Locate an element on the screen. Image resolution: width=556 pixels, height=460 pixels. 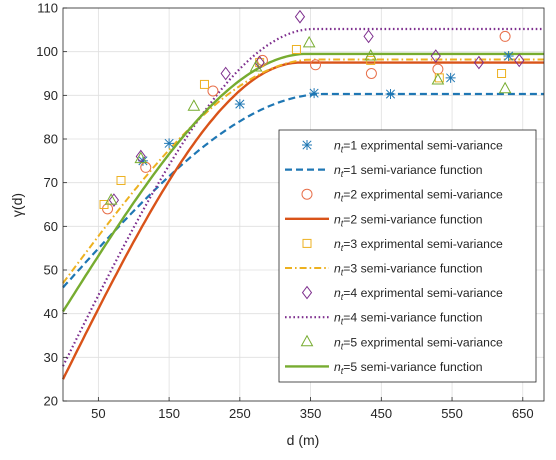
legend-label: nt=3 exprimental semi-variance is located at coordinates (418, 245).